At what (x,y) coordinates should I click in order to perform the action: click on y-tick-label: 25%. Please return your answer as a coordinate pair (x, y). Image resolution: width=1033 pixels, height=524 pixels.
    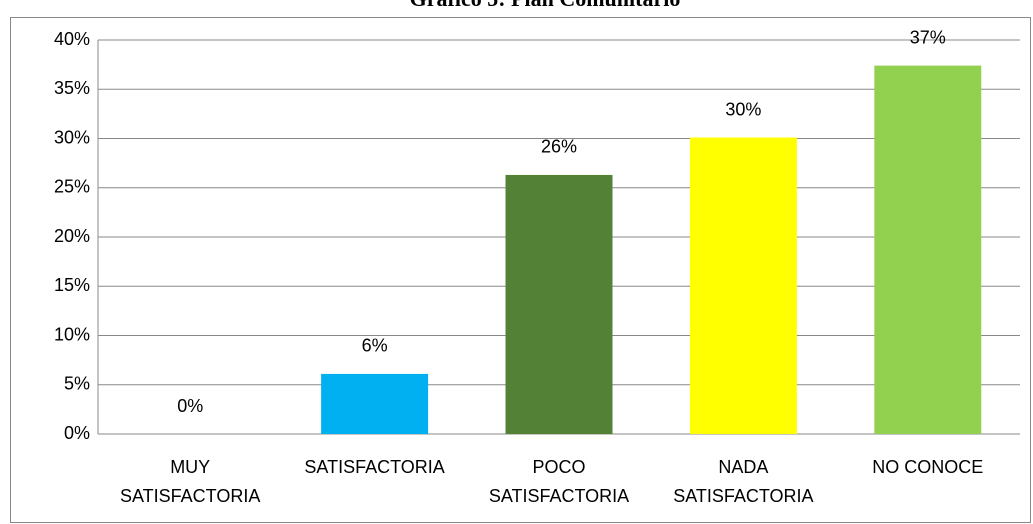
    Looking at the image, I should click on (72, 187).